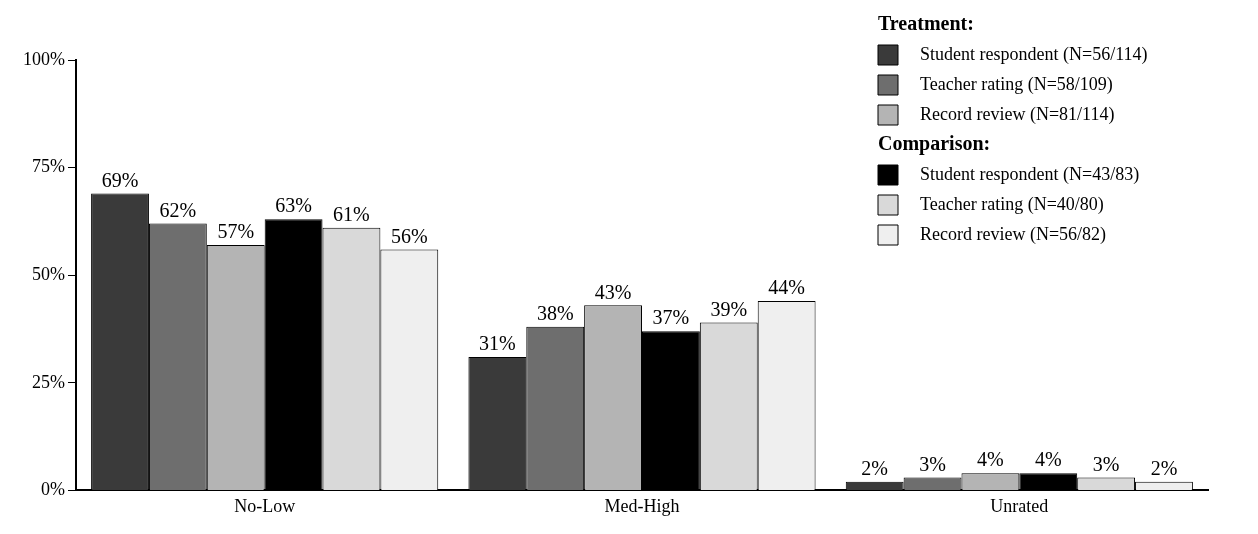 The height and width of the screenshot is (534, 1258). I want to click on legend-label: Student respondent (N=56/114), so click(1034, 54).